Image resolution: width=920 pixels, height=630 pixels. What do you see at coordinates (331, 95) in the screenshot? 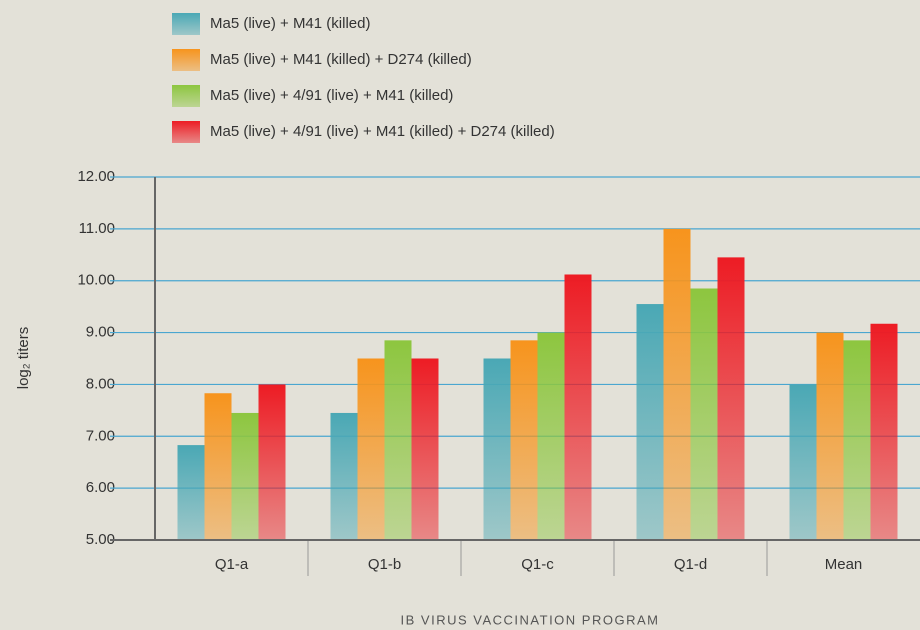
I see `legend-label: Ma5 (live) + 4/91 (live) + M41 (killed)` at bounding box center [331, 95].